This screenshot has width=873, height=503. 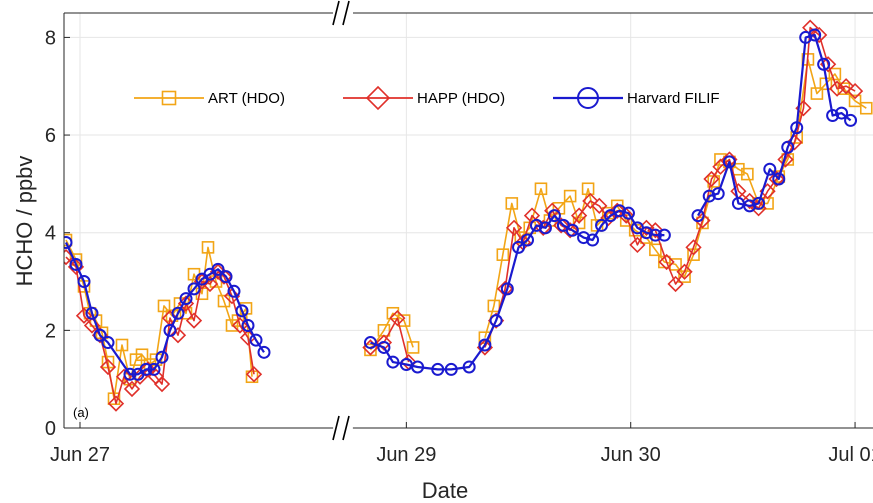 What do you see at coordinates (636, 98) in the screenshot?
I see `legend-item: Harvard FILIF` at bounding box center [636, 98].